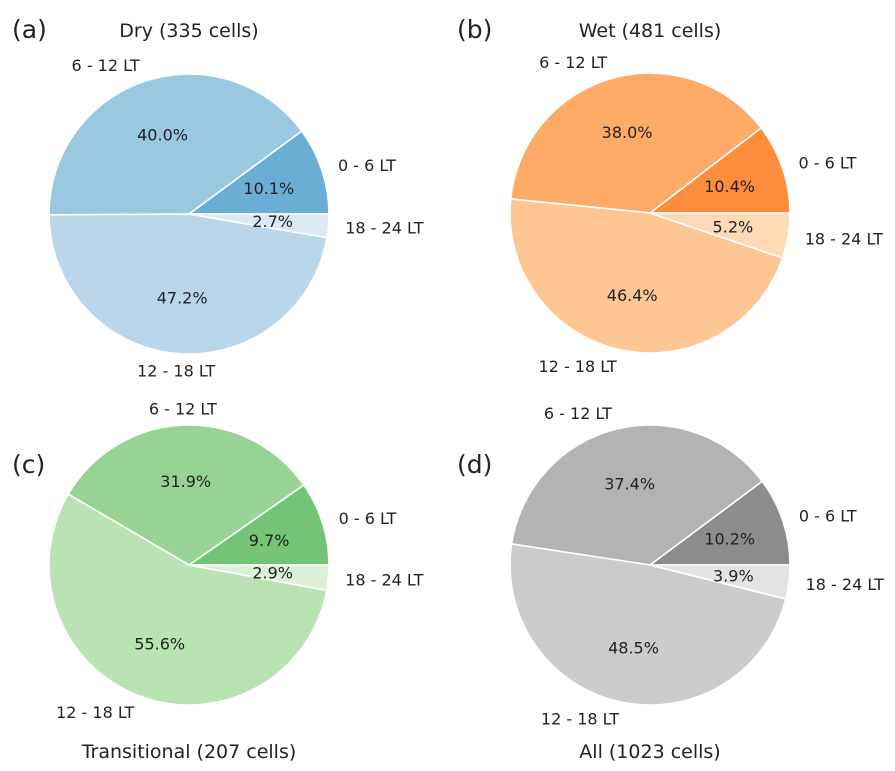 The height and width of the screenshot is (771, 895). Describe the element at coordinates (632, 295) in the screenshot. I see `slice-value-label: 46.4%` at that location.